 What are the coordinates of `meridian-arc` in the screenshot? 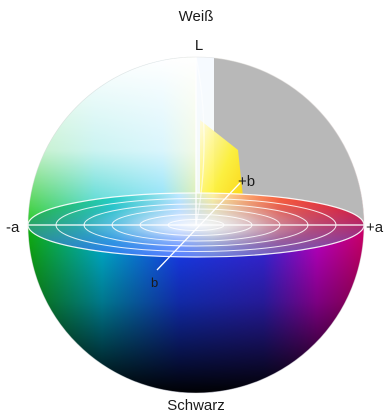 It's located at (200, 141).